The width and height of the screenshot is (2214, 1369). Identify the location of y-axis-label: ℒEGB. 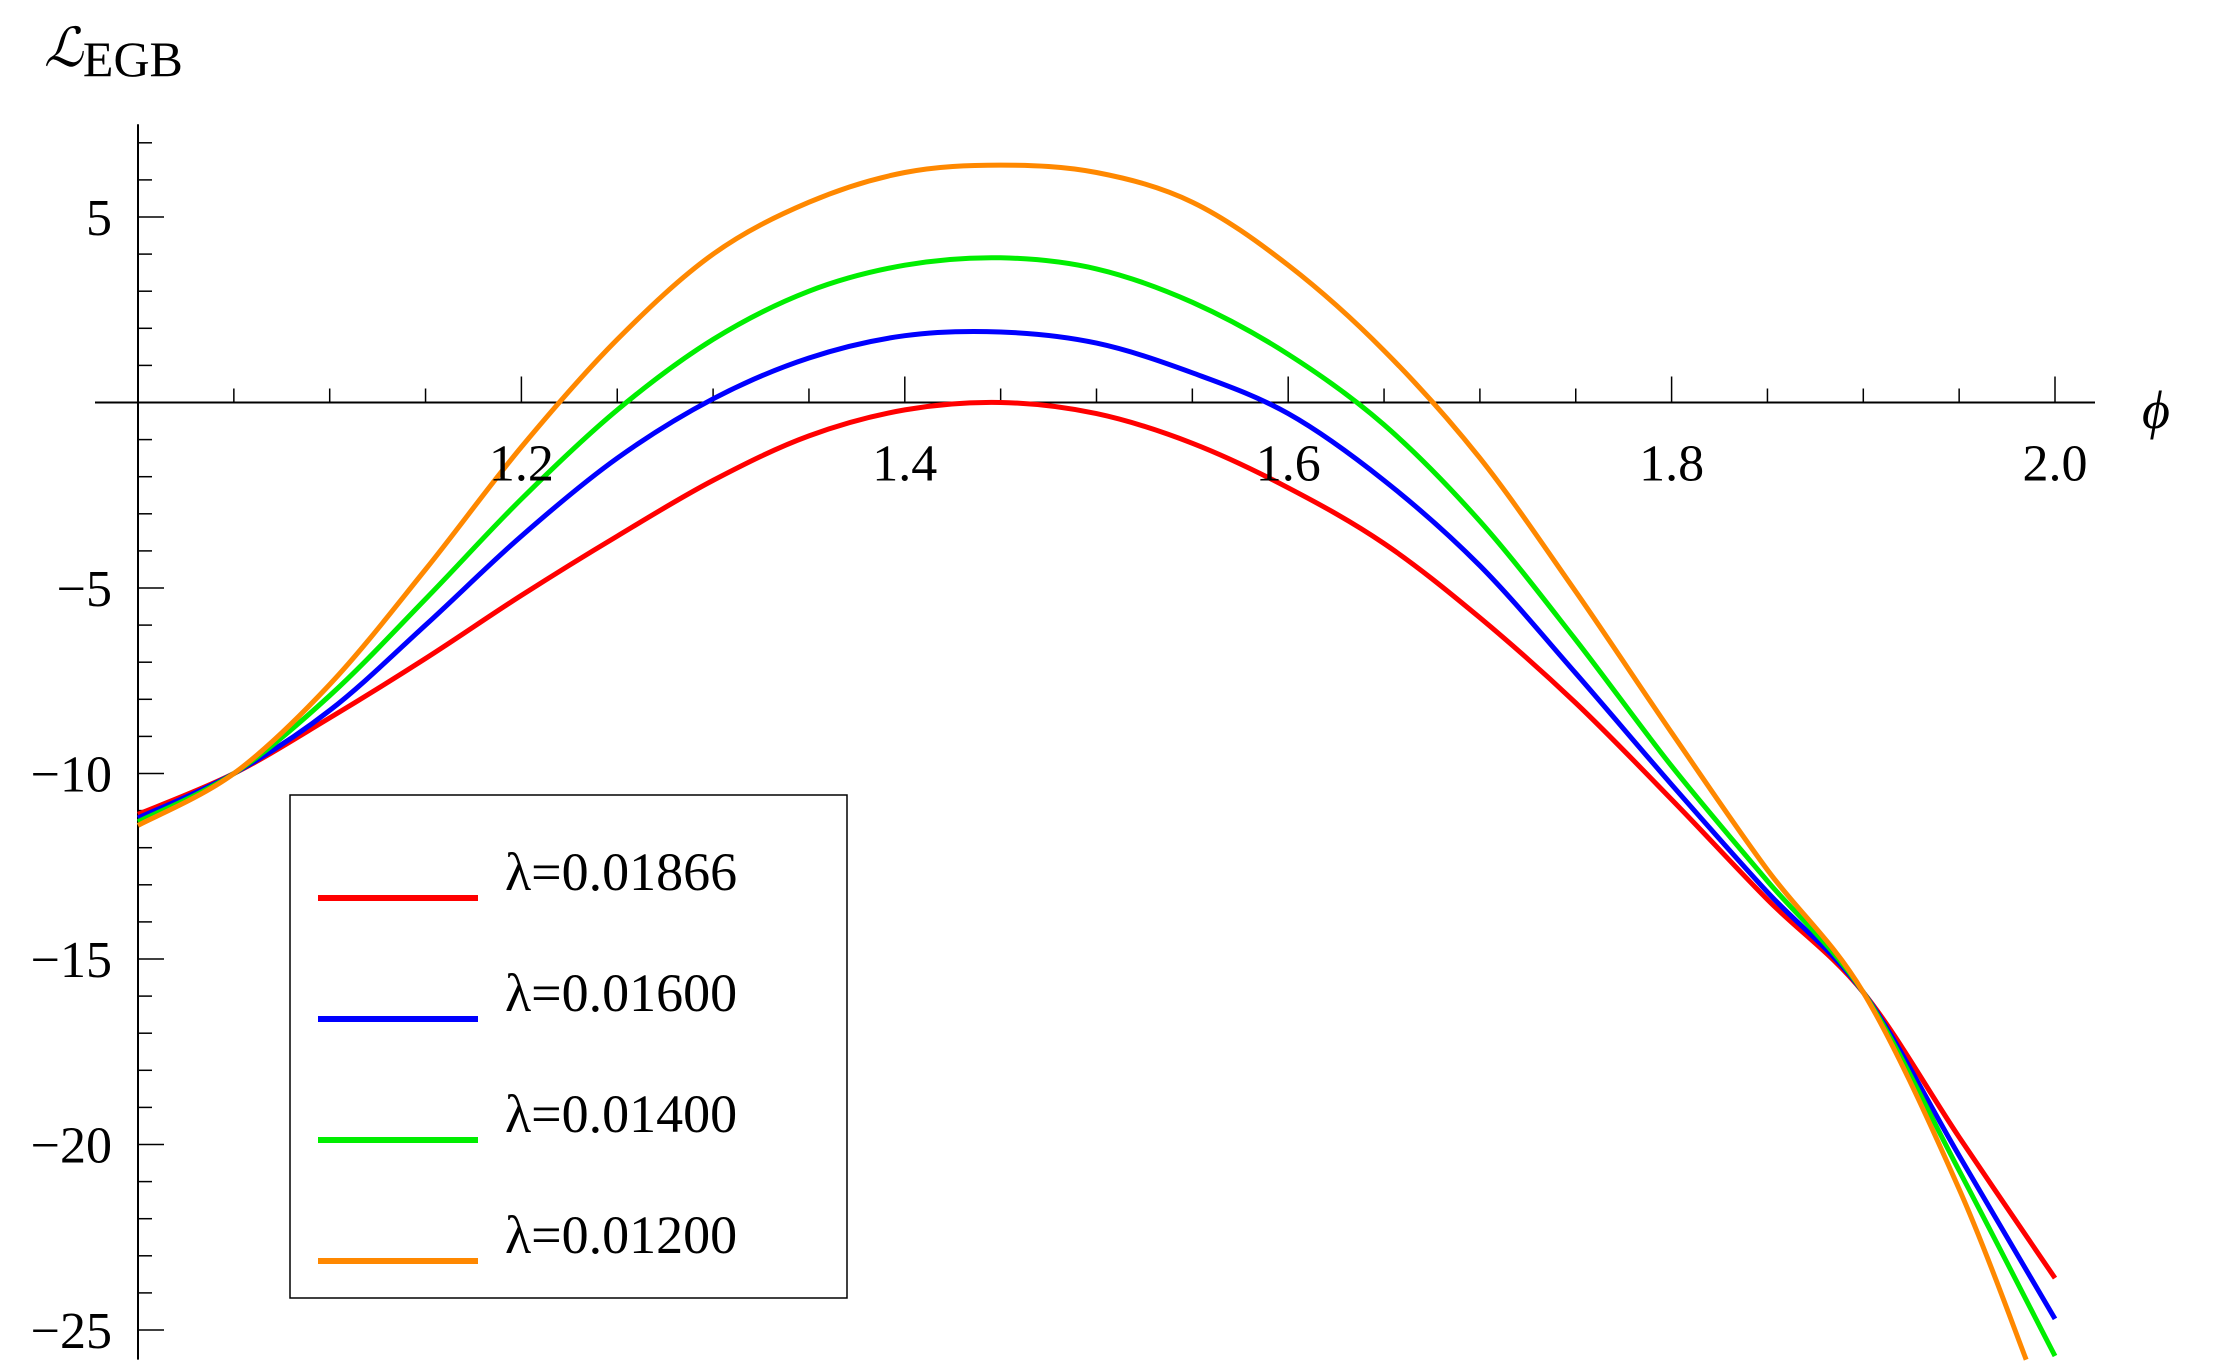
(113, 52).